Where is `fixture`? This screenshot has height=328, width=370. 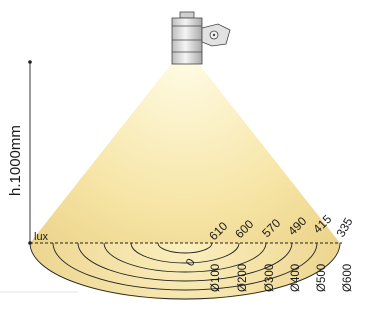 fixture is located at coordinates (201, 38).